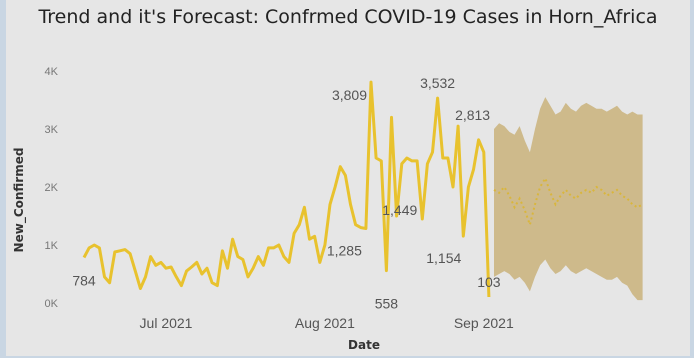 The image size is (694, 358). Describe the element at coordinates (472, 115) in the screenshot. I see `data-label: 2,813` at that location.